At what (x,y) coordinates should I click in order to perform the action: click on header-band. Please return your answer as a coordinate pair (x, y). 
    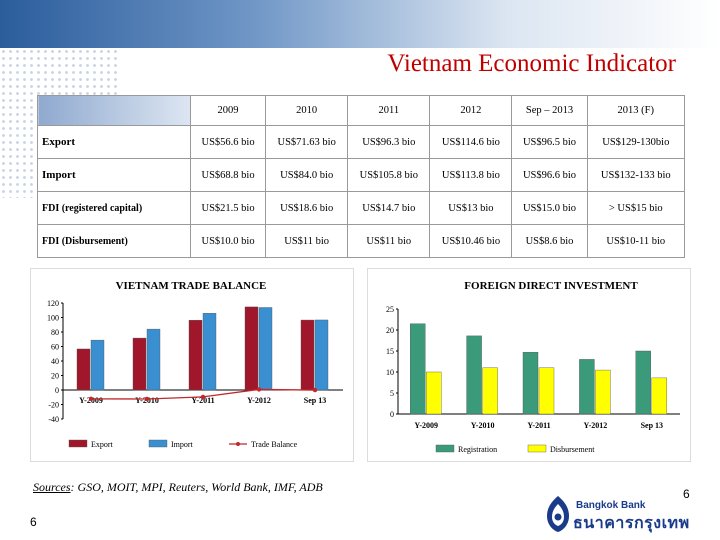
    Looking at the image, I should click on (360, 24).